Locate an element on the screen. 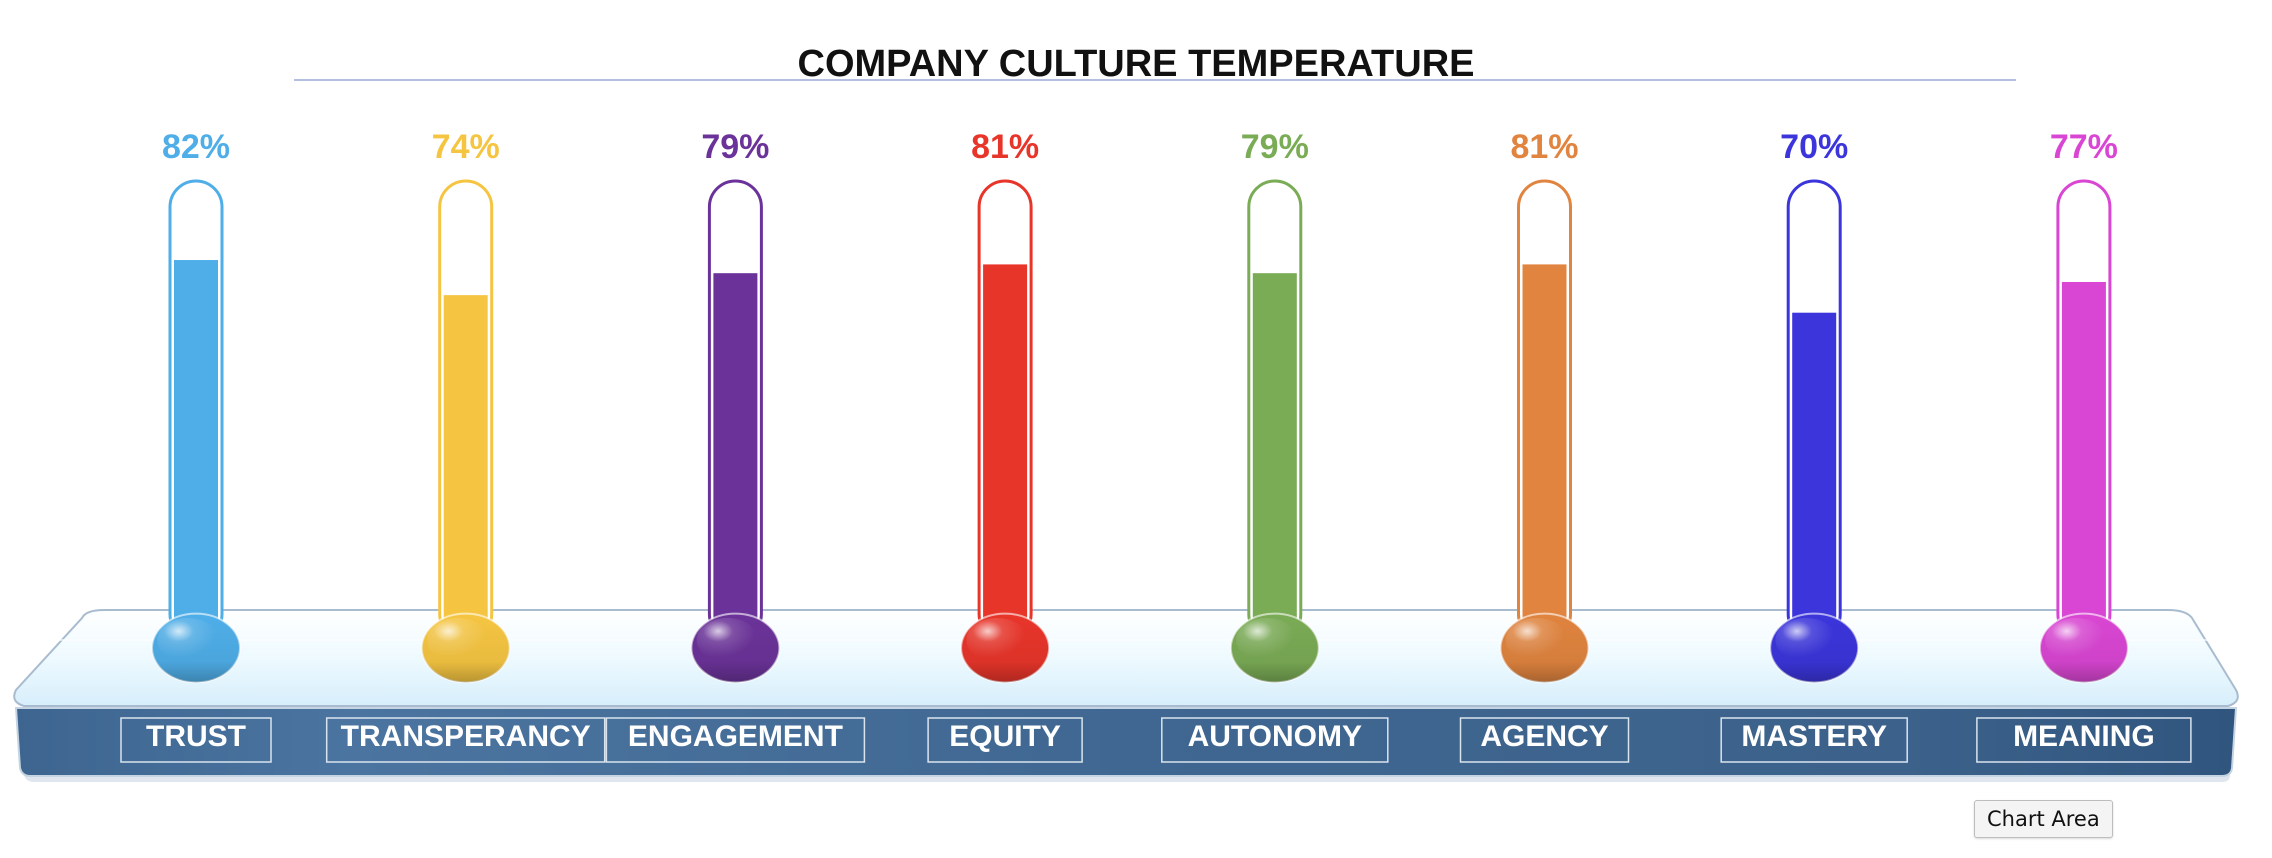 This screenshot has width=2272, height=858. thermometer-engagement: 79% ENGAGEMENT is located at coordinates (735, 445).